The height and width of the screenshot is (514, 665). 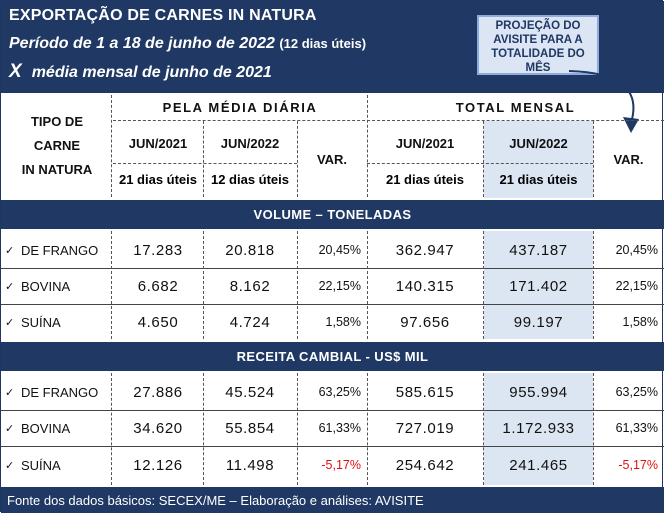 I want to click on volume-chicken-daily-var: 20,45%, so click(x=339, y=250).